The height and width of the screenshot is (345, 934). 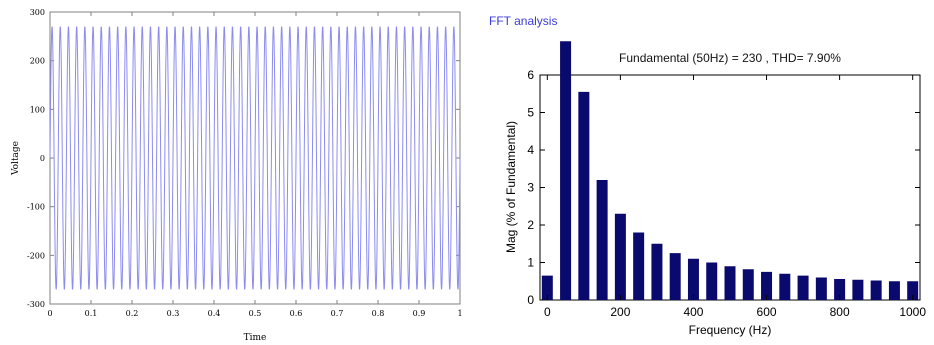 I want to click on time-x-tick-label: 1, so click(x=459, y=313).